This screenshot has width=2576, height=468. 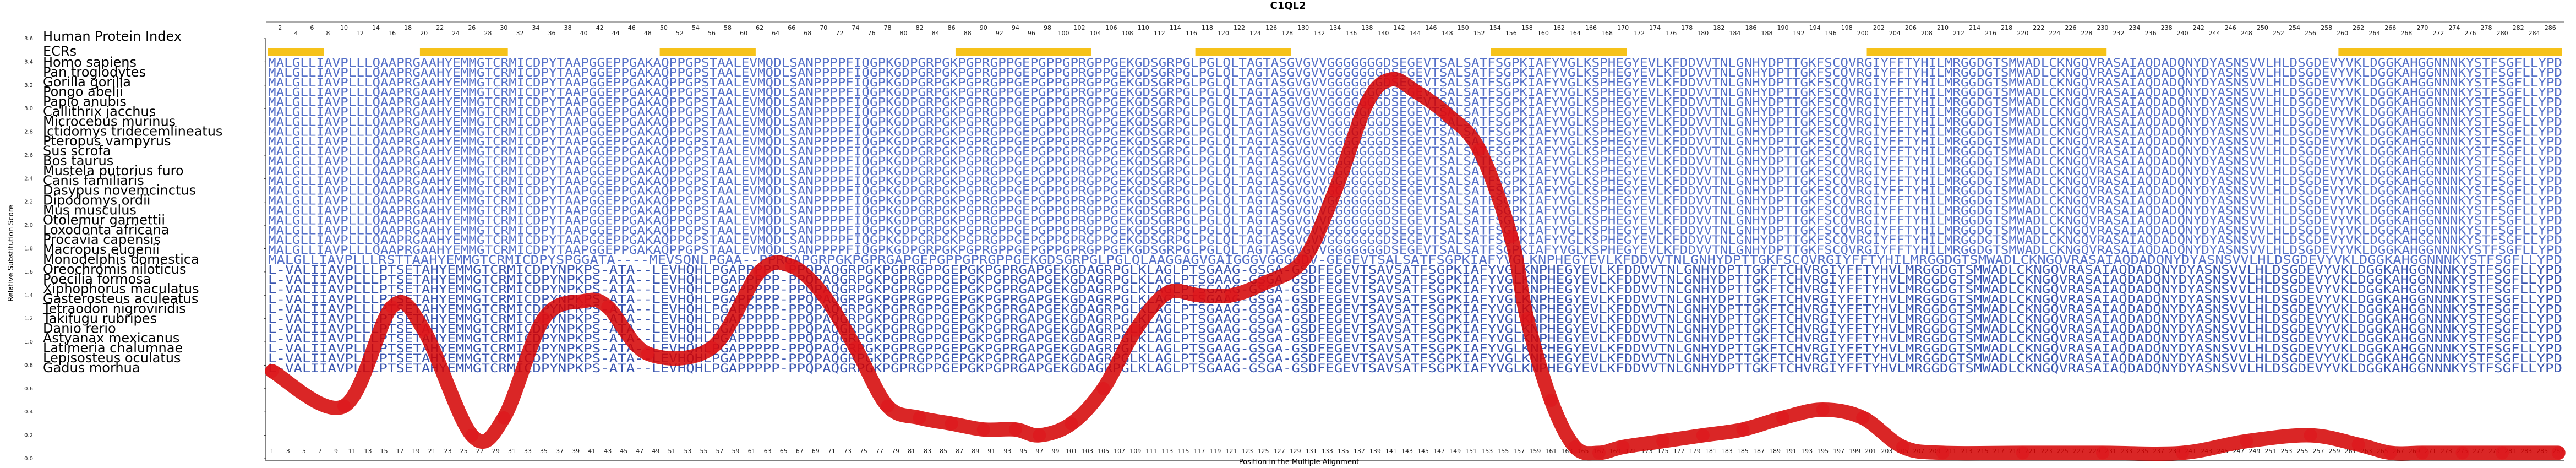 What do you see at coordinates (408, 27) in the screenshot?
I see `human-index-number: 18` at bounding box center [408, 27].